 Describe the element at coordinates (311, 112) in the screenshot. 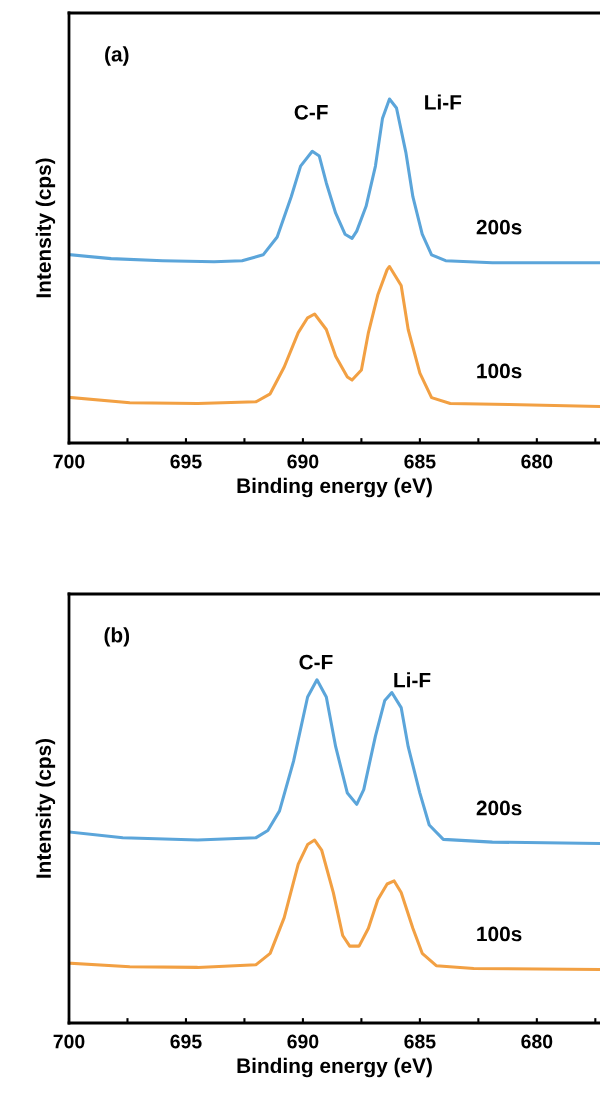

I see `annotation: C-F` at that location.